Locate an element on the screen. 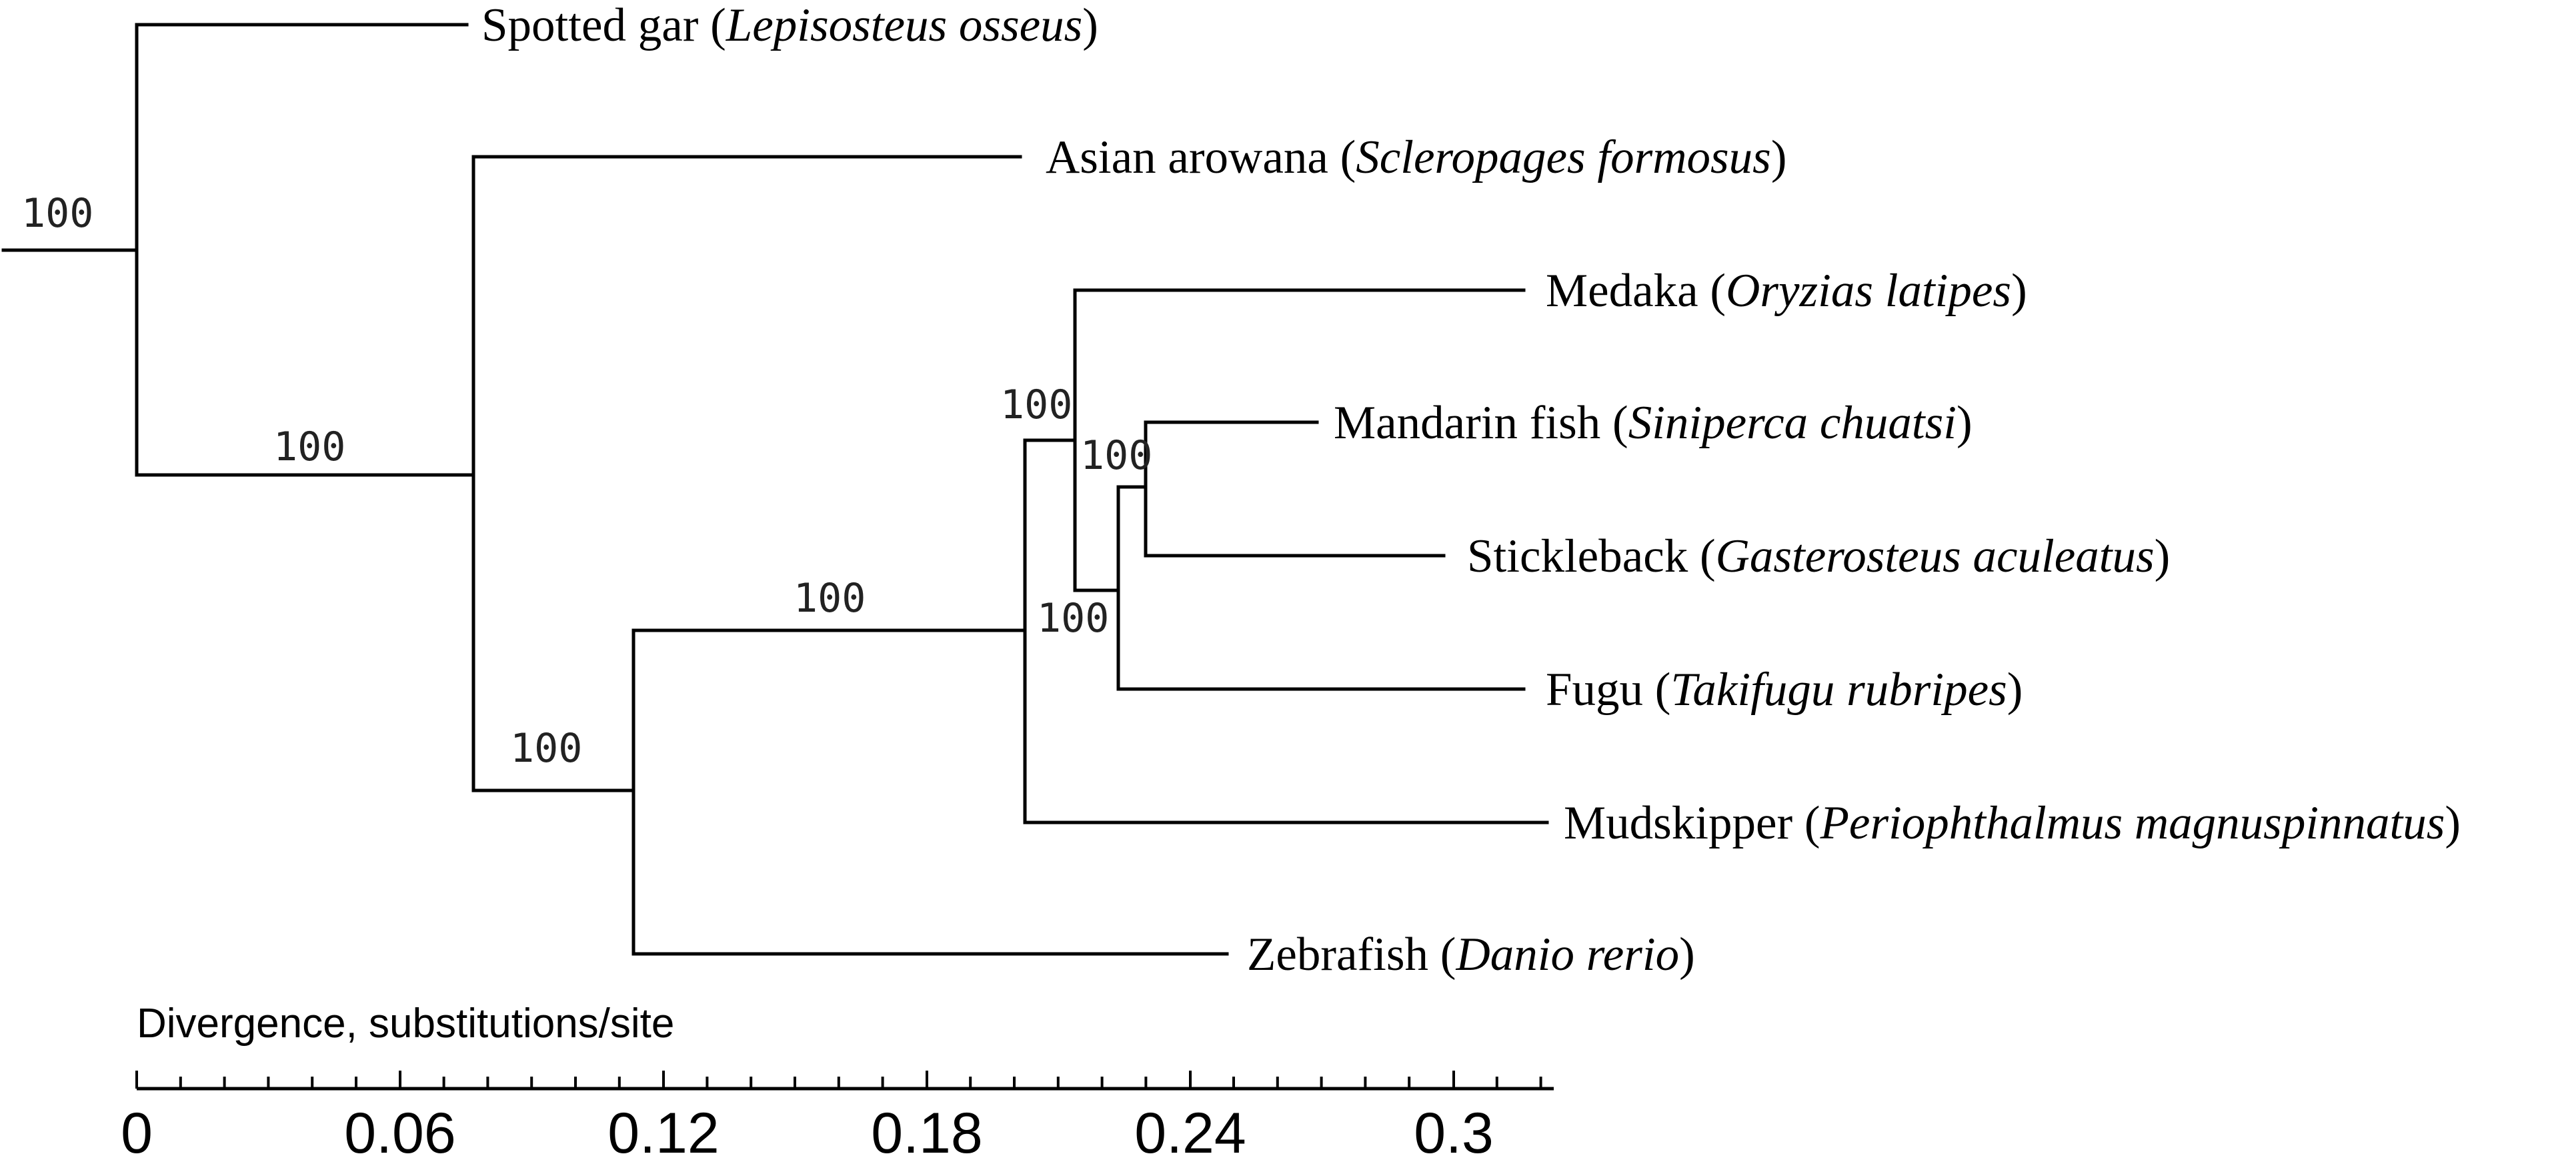  support-value-inner: 100 is located at coordinates (1036, 405).